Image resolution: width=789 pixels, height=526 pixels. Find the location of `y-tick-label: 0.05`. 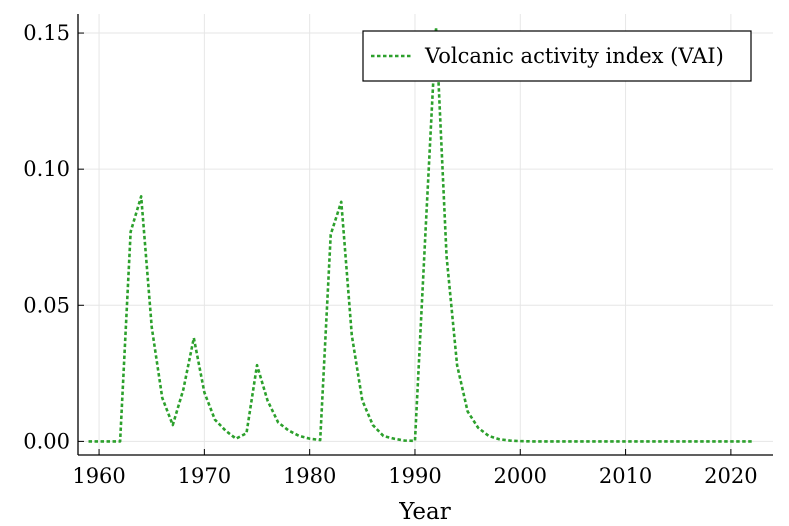

y-tick-label: 0.05 is located at coordinates (46, 305).